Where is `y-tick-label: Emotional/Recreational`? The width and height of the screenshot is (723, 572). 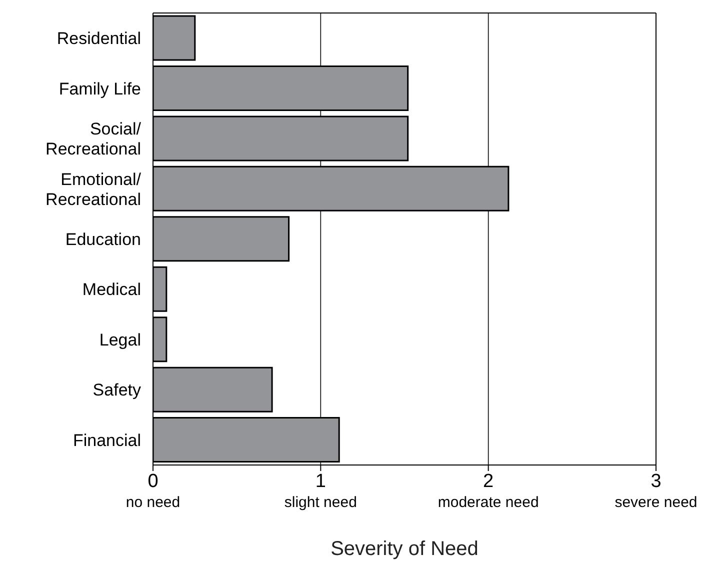
y-tick-label: Emotional/Recreational is located at coordinates (94, 189).